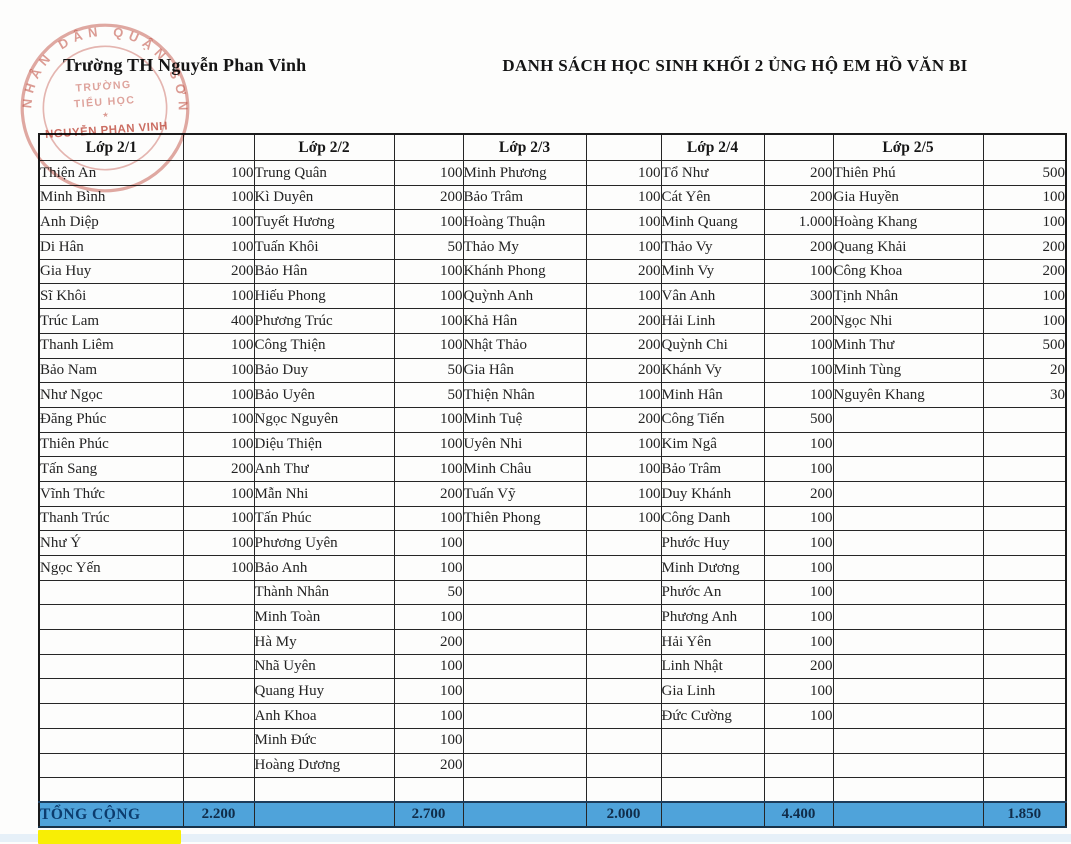 This screenshot has width=1071, height=844. What do you see at coordinates (428, 247) in the screenshot?
I see `student-amount-cell: 50` at bounding box center [428, 247].